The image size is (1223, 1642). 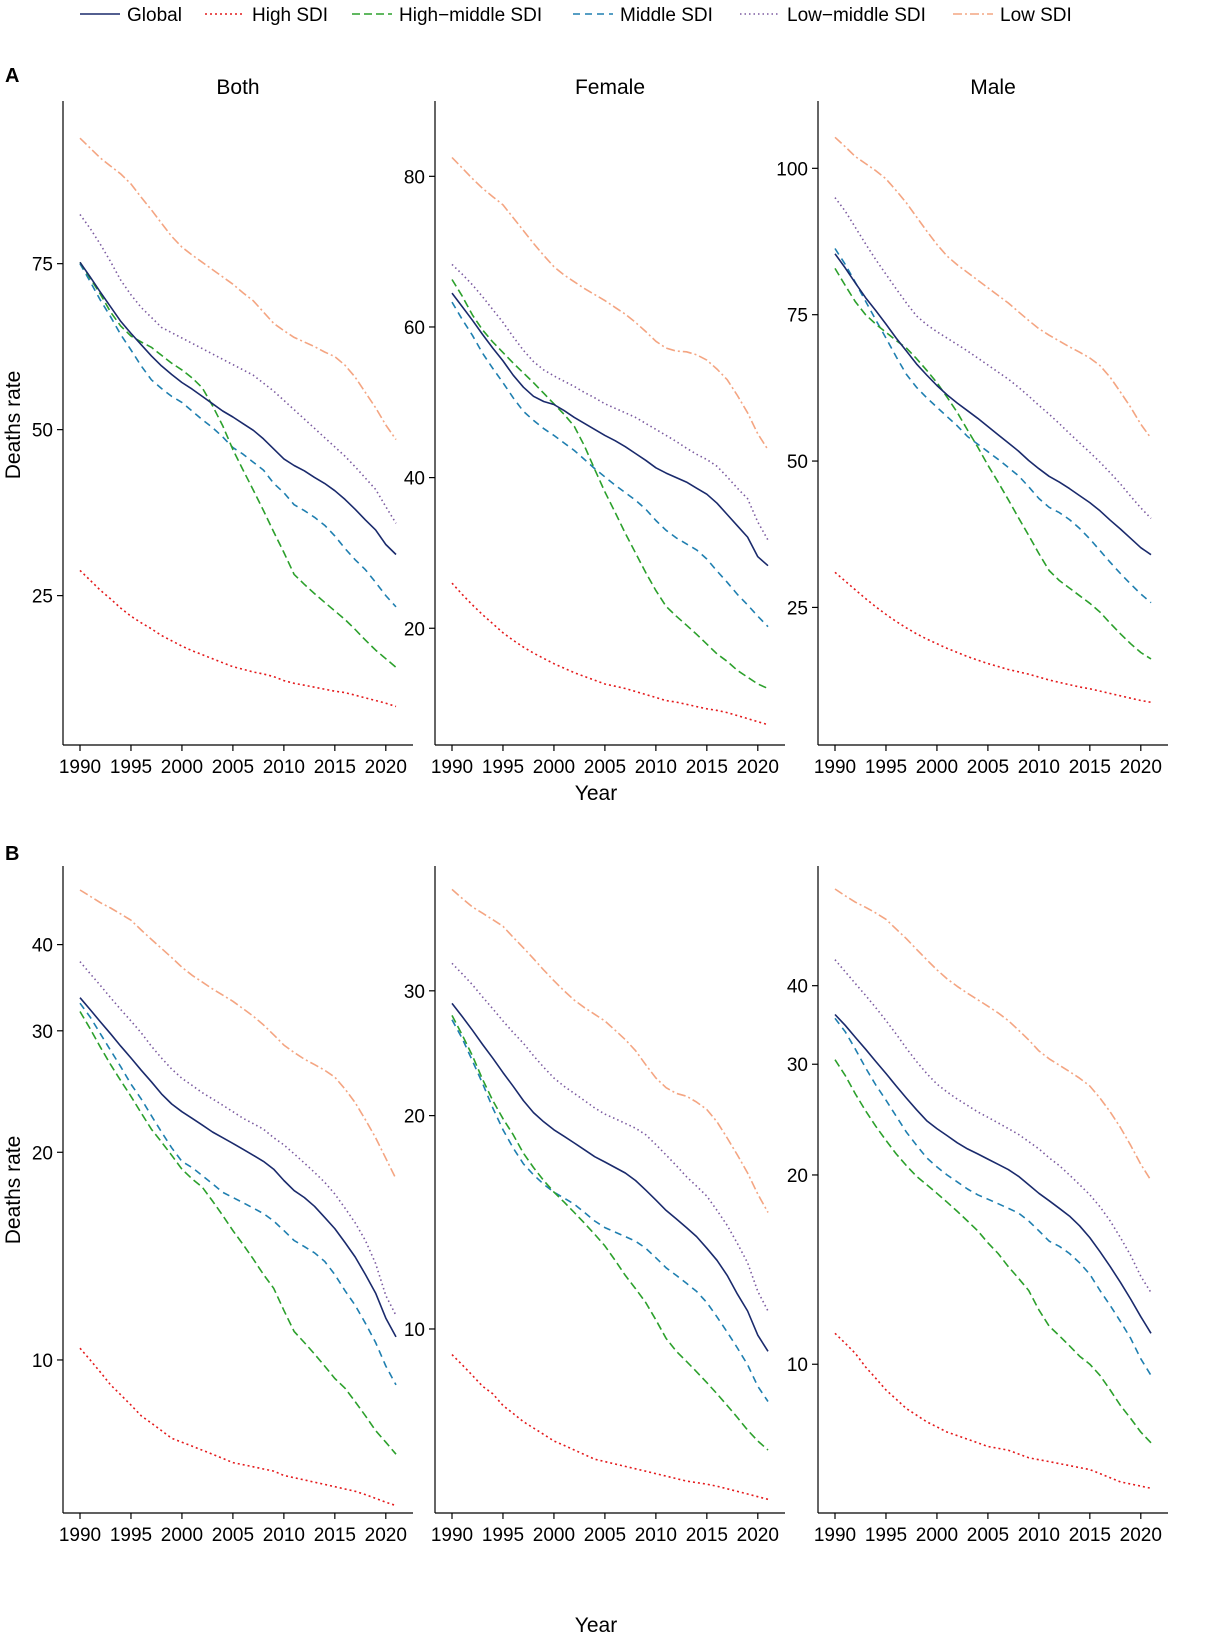 I want to click on panel-b-1-series-middle-sdi, so click(x=238, y=1194).